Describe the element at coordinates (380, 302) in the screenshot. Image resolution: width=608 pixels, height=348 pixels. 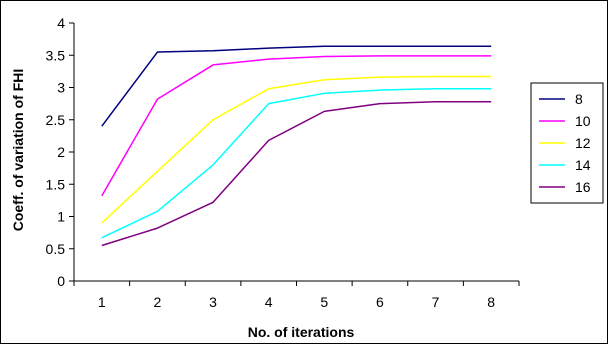
I see `x-tick-label: 6` at that location.